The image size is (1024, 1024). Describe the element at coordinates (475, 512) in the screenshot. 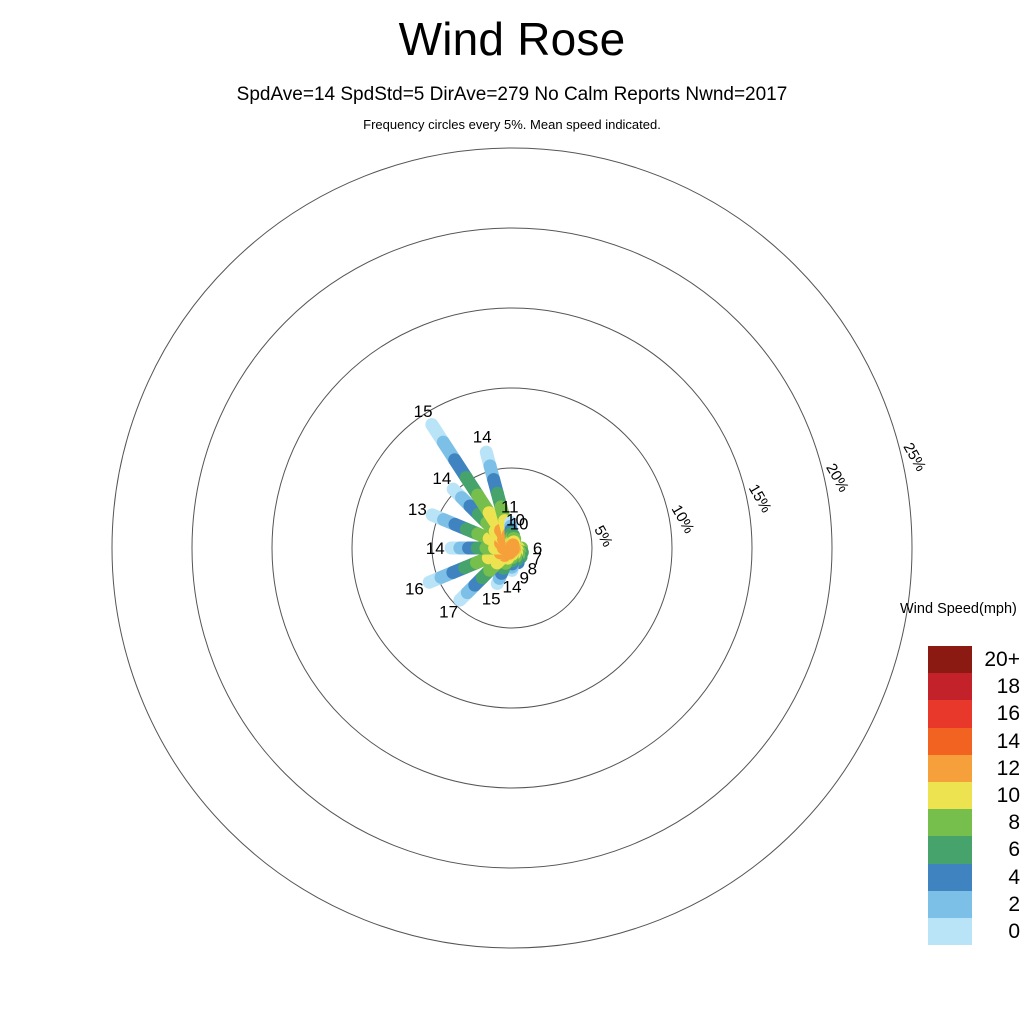

I see `petal-group` at that location.